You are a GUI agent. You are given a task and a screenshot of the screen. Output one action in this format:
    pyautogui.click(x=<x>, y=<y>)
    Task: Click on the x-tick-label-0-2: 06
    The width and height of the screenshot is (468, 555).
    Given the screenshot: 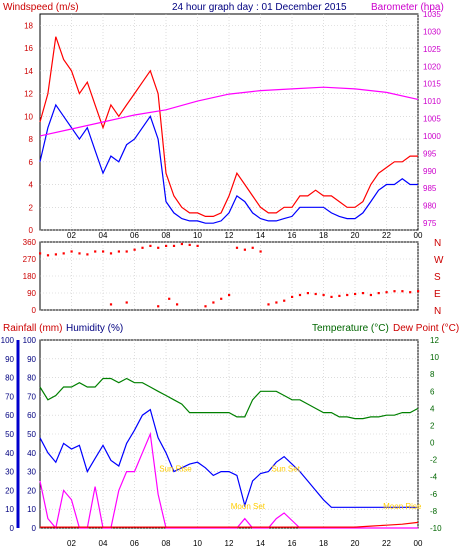 What is the action you would take?
    pyautogui.click(x=134, y=235)
    